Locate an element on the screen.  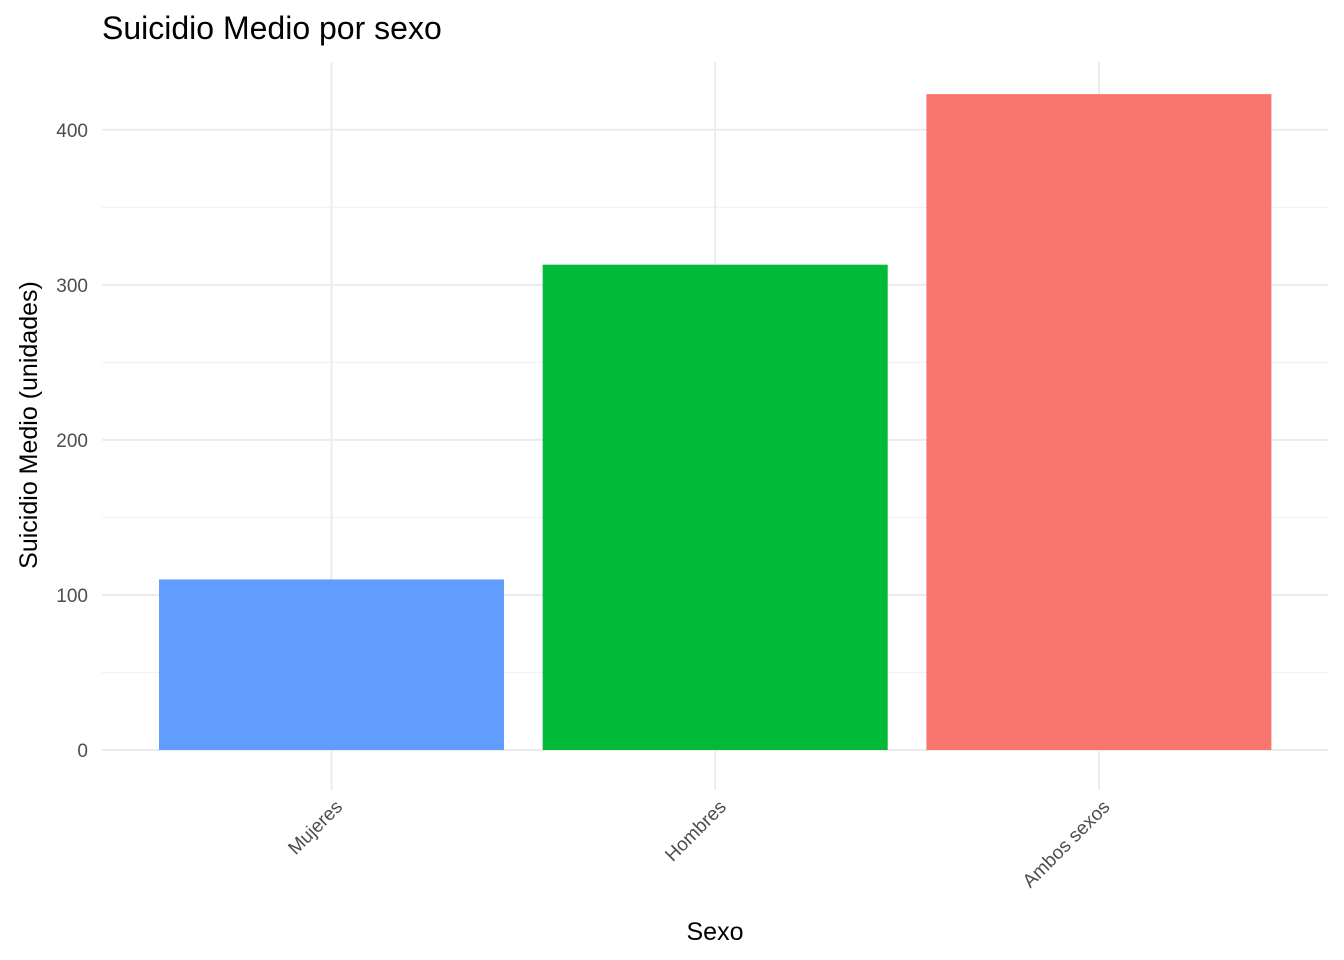
y-axis-title: Suicidio Medio (unidades) is located at coordinates (29, 425).